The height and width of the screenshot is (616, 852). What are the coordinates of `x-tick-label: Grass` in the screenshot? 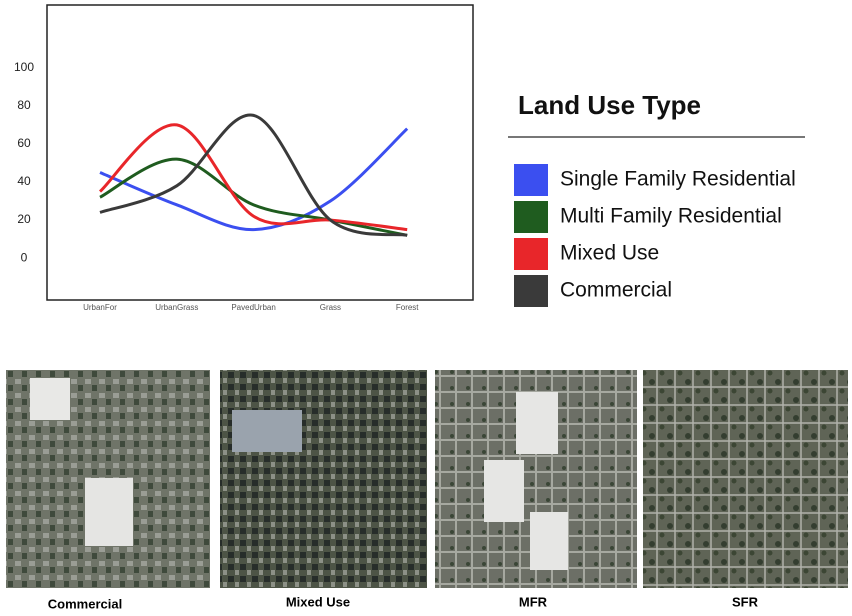 It's located at (330, 307).